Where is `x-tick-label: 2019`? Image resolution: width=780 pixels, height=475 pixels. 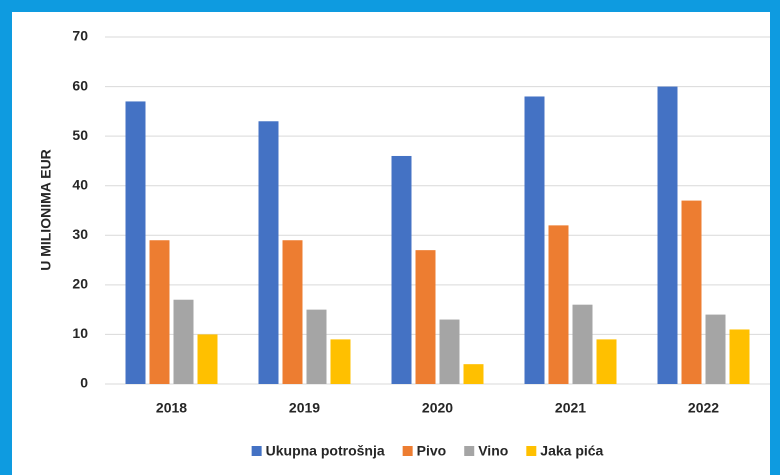 x-tick-label: 2019 is located at coordinates (304, 408).